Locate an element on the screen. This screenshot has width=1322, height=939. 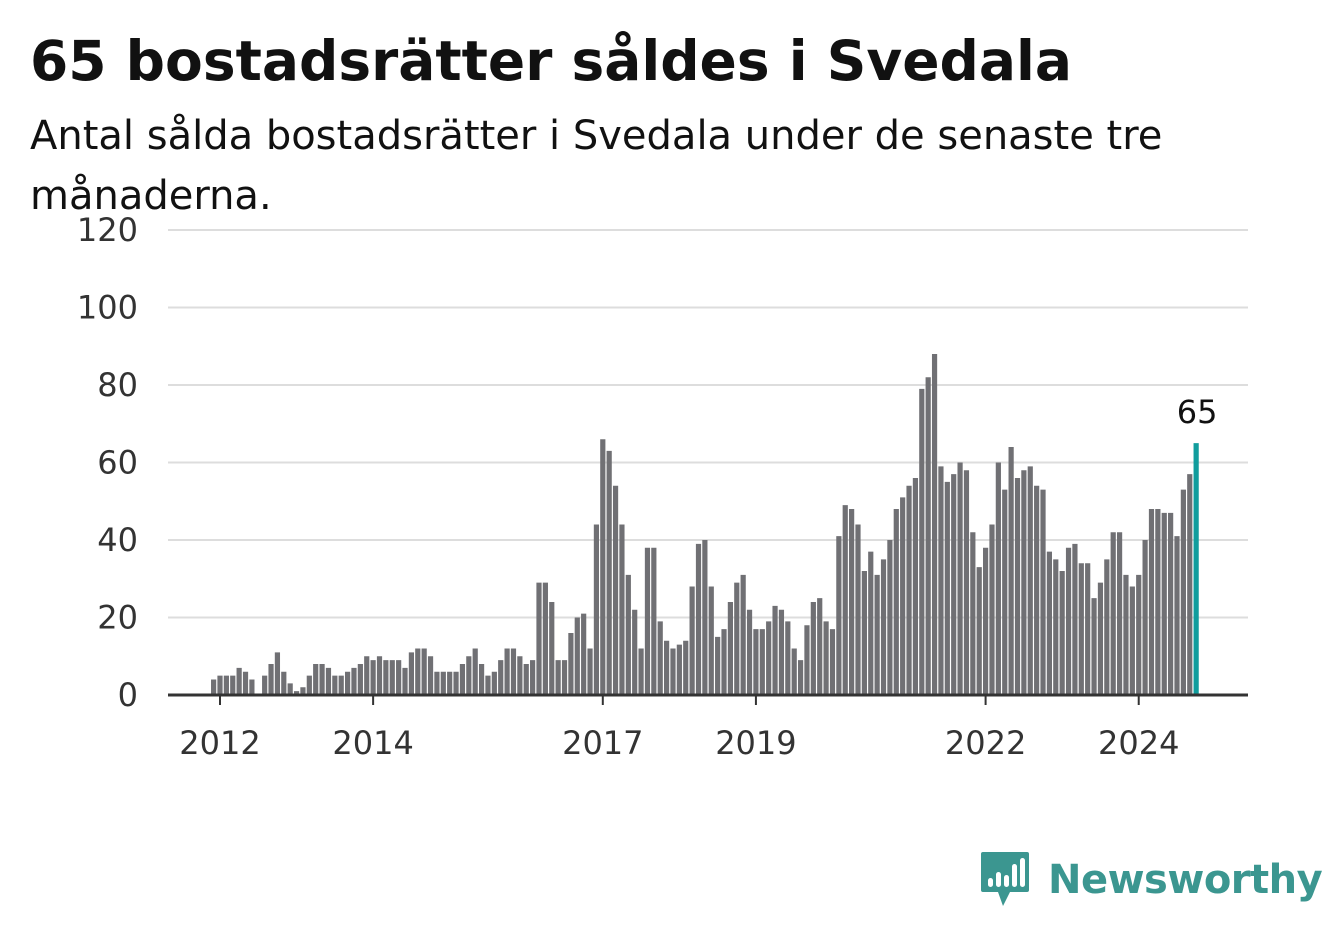
x-axis-ticks: 2012 2014 2017 2019 2022 2024 is located at coordinates (679, 728).